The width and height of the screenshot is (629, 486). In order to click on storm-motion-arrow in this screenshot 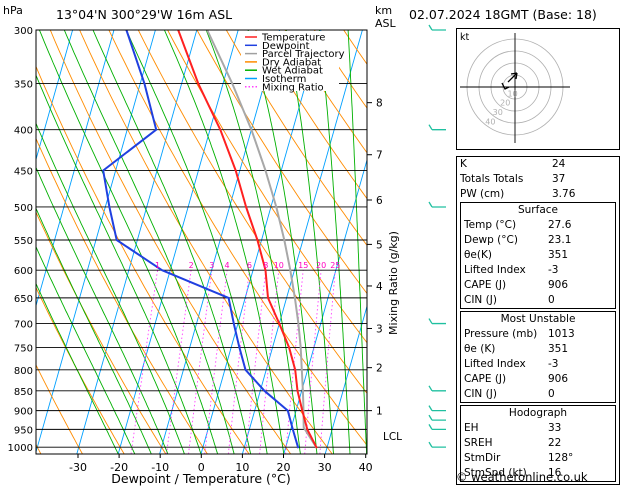, I will do `click(512, 77)`.